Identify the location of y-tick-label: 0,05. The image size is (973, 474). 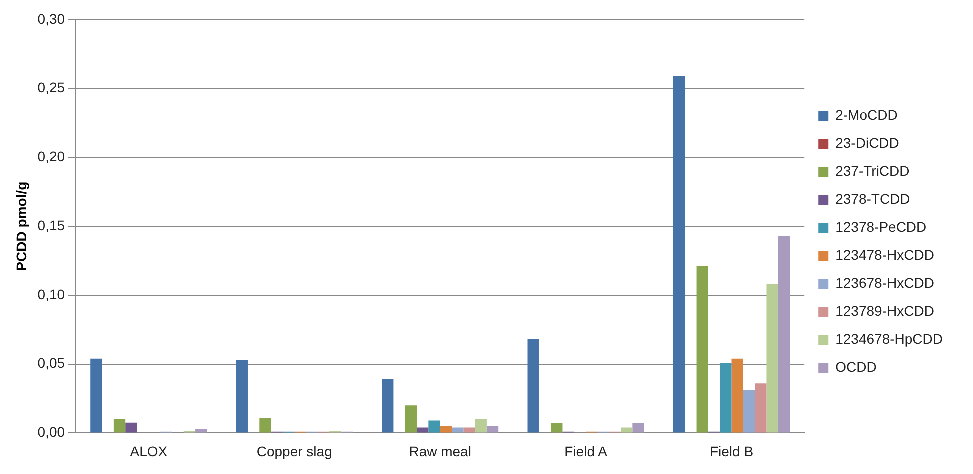
(52, 363).